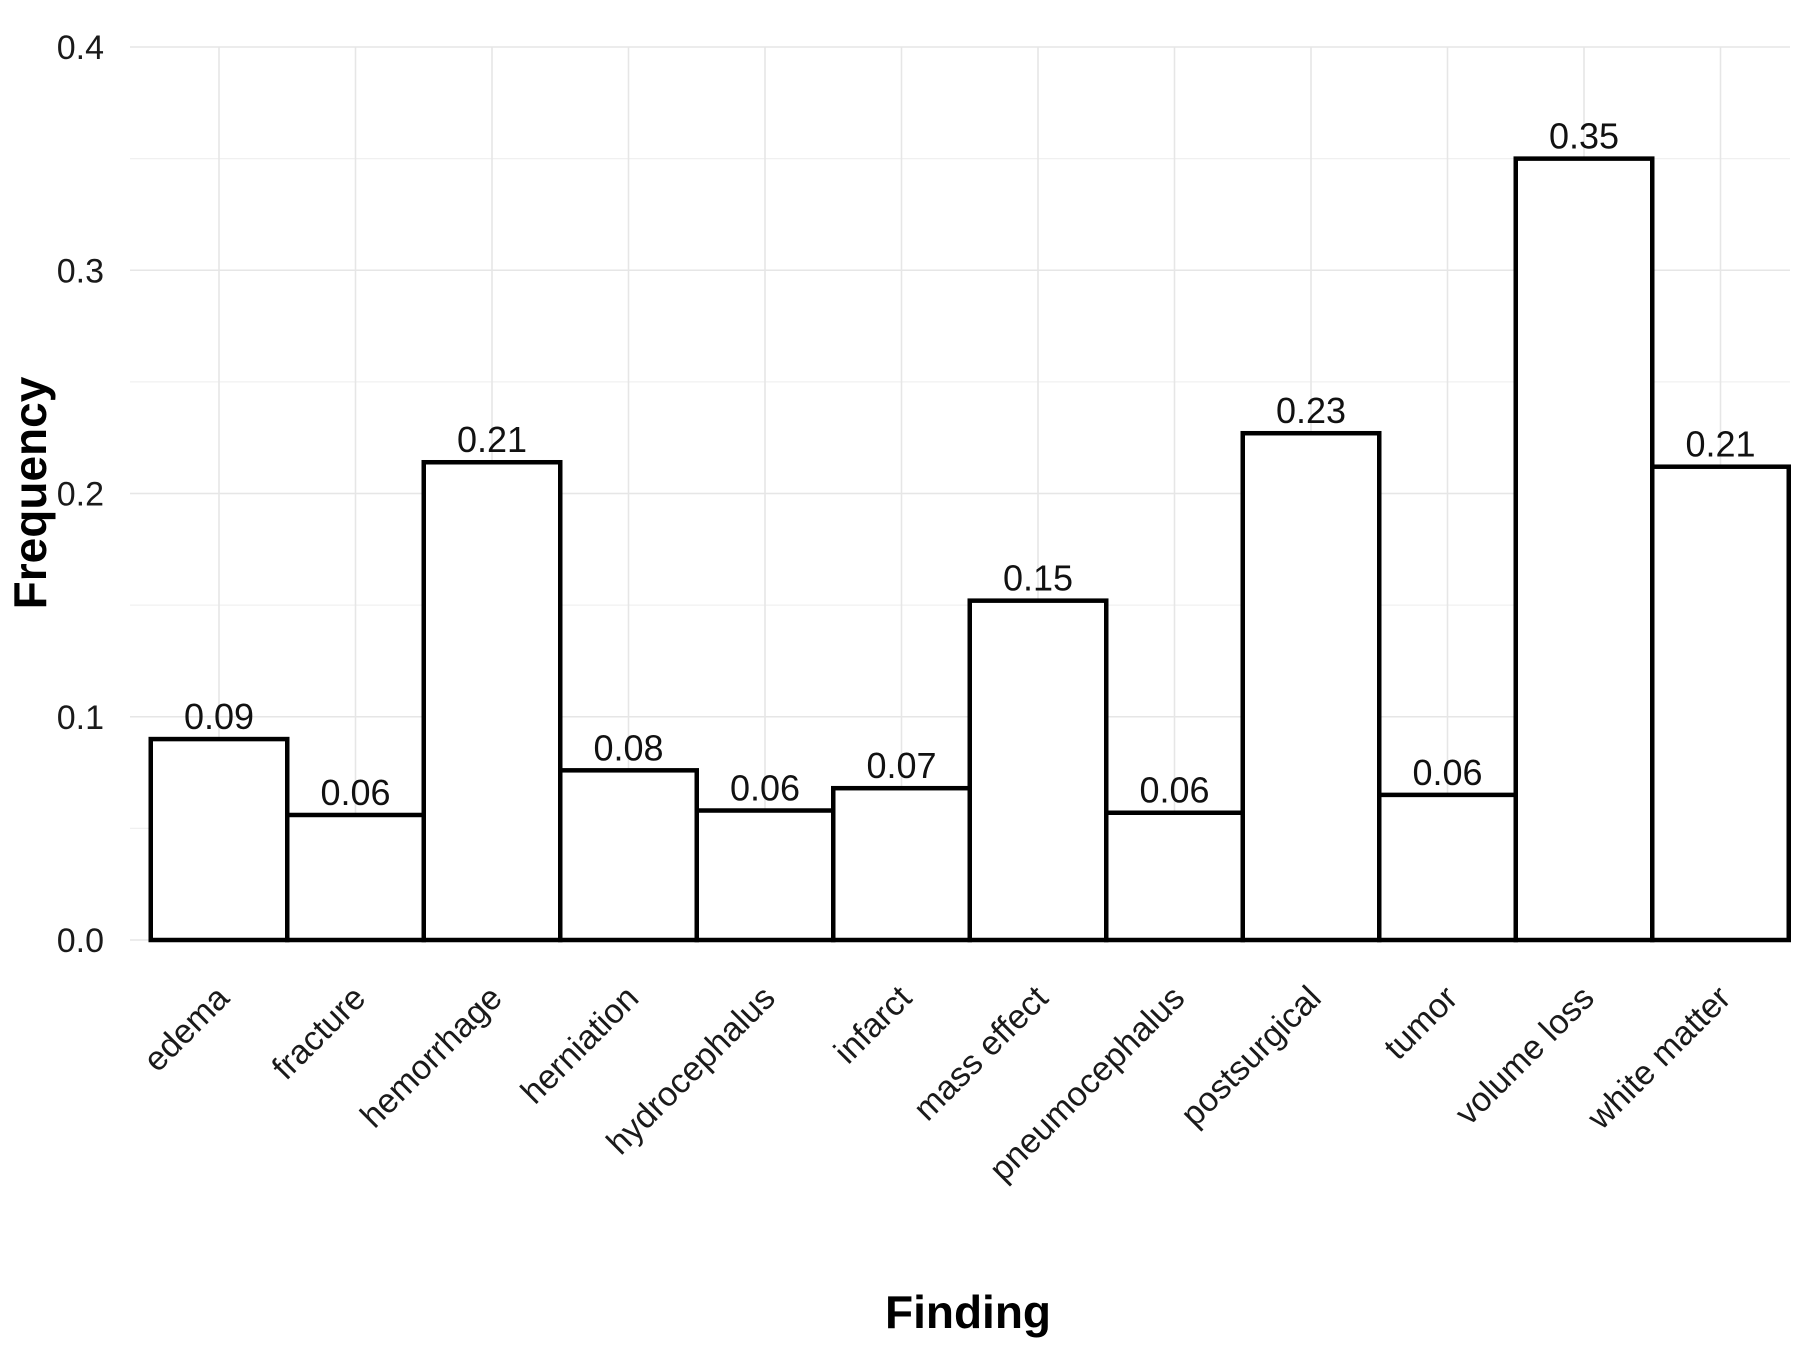 This screenshot has height=1351, width=1800. I want to click on bar-hydrocephalus, so click(765, 875).